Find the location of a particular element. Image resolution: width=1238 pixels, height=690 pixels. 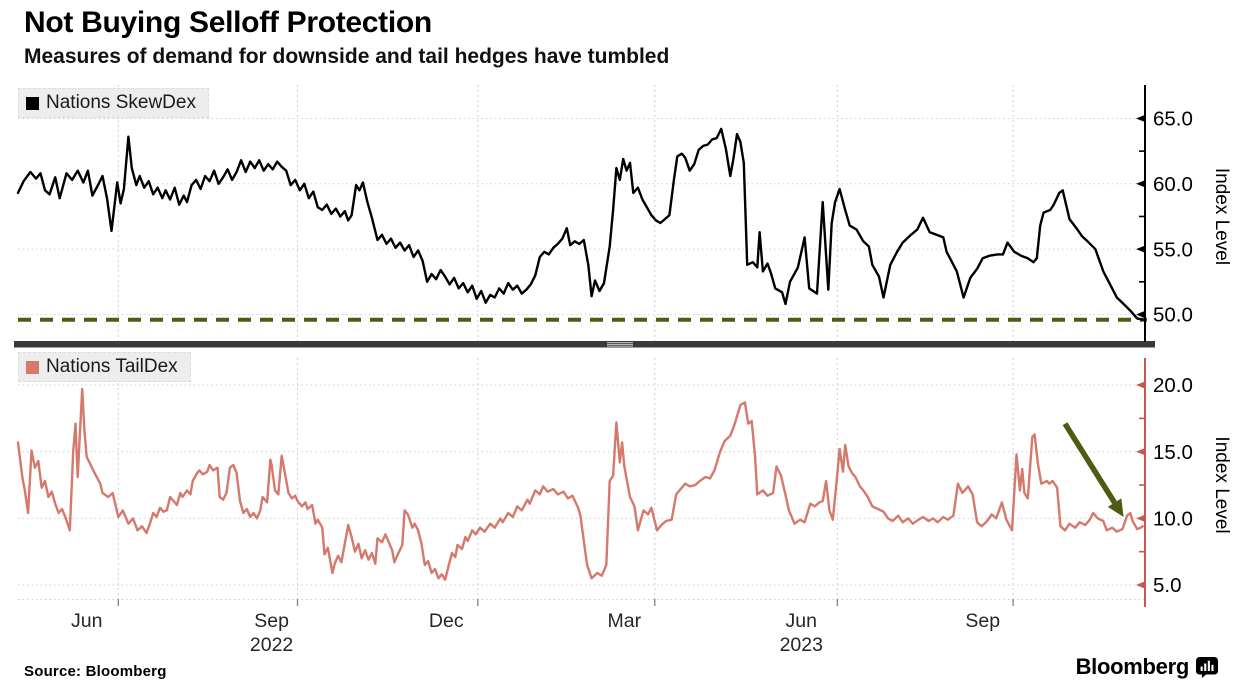

legend-taildex-label: Nations TailDex is located at coordinates (112, 366).